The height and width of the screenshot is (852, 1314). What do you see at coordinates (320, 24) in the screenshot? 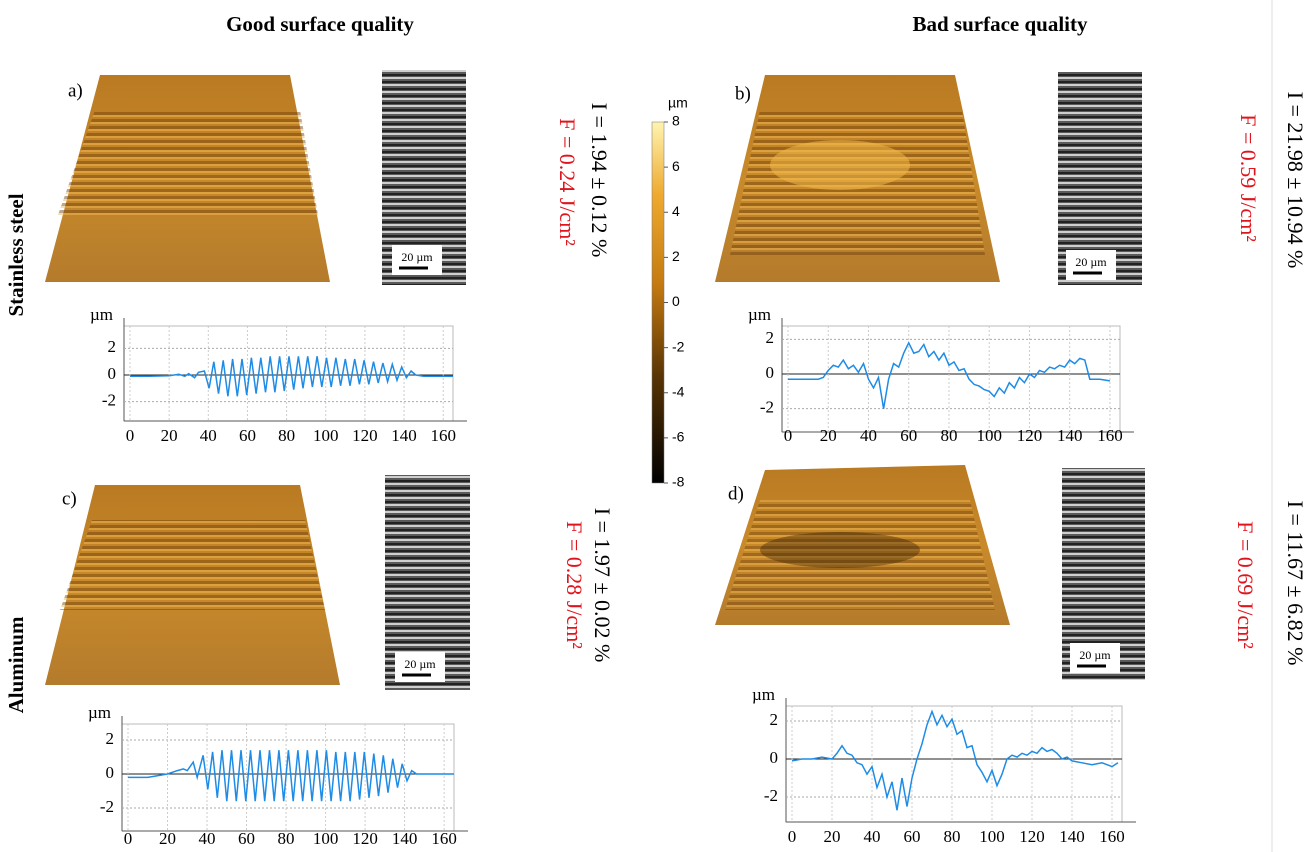
I see `column-header: Good surface quality` at bounding box center [320, 24].